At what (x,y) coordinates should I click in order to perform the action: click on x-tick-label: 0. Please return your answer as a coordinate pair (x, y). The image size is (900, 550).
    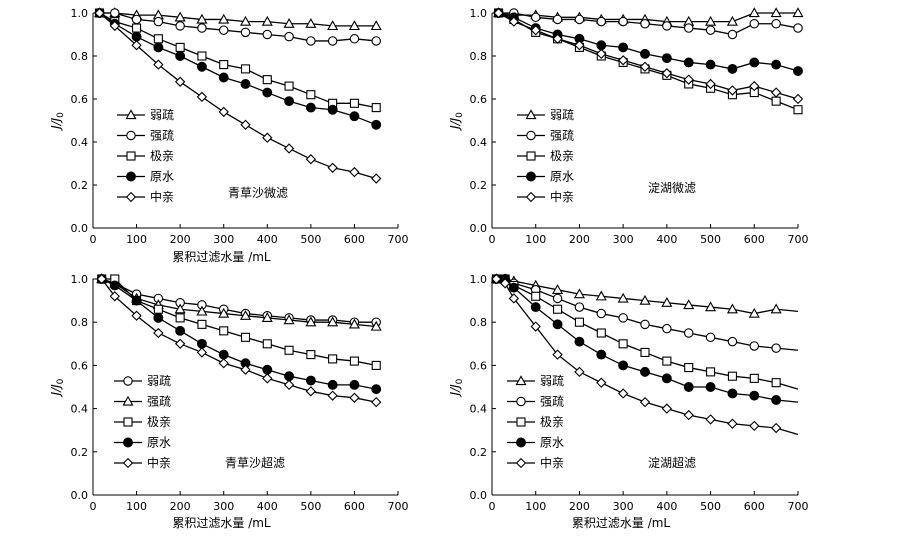
    Looking at the image, I should click on (93, 506).